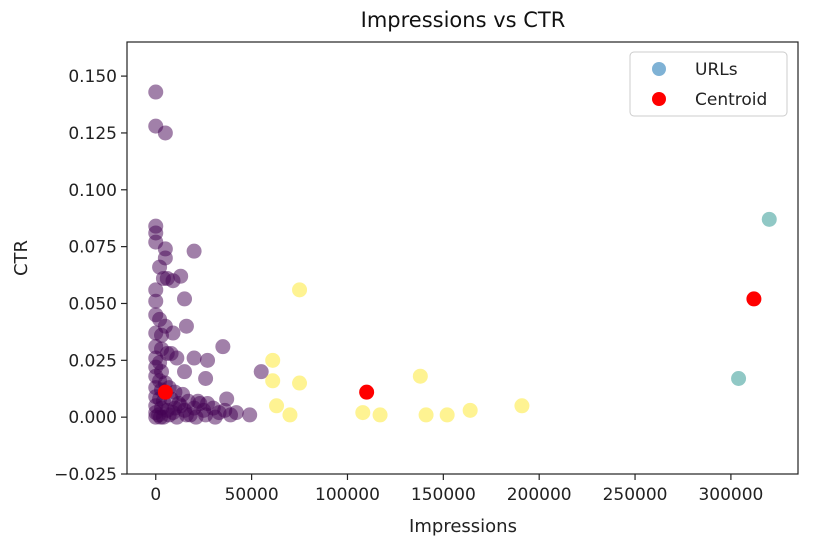 The height and width of the screenshot is (552, 830). What do you see at coordinates (92, 361) in the screenshot?
I see `y-tick-label: 0.025` at bounding box center [92, 361].